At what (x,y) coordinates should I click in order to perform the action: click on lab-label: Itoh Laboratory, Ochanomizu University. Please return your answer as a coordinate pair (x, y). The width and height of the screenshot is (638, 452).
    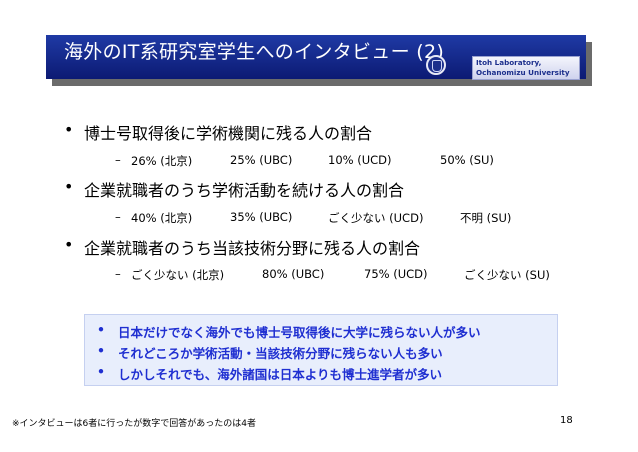
    Looking at the image, I should click on (526, 68).